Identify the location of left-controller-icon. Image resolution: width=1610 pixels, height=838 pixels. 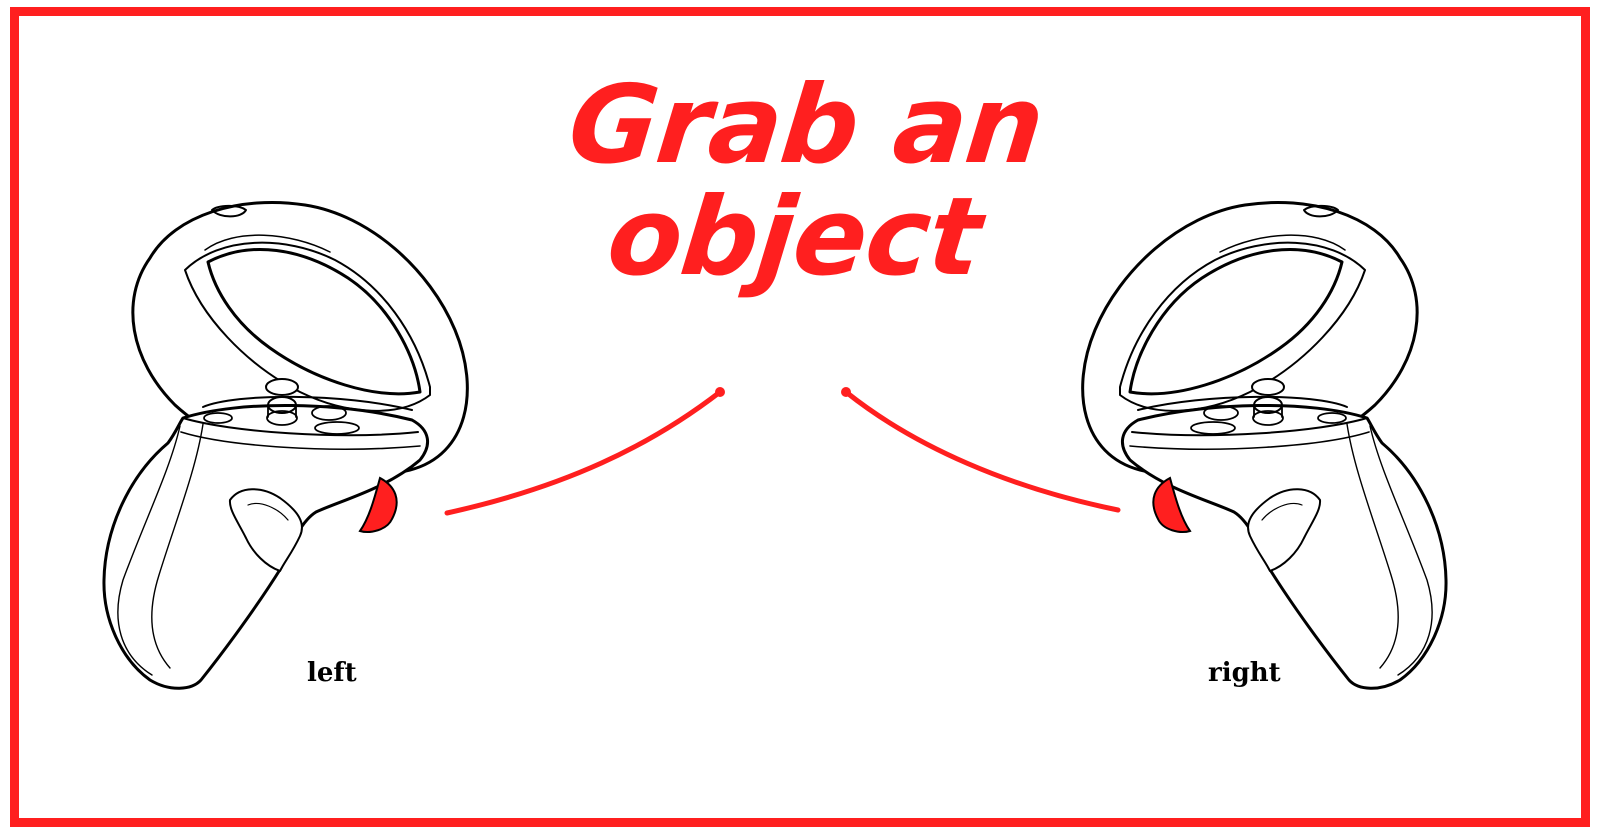
(285, 445).